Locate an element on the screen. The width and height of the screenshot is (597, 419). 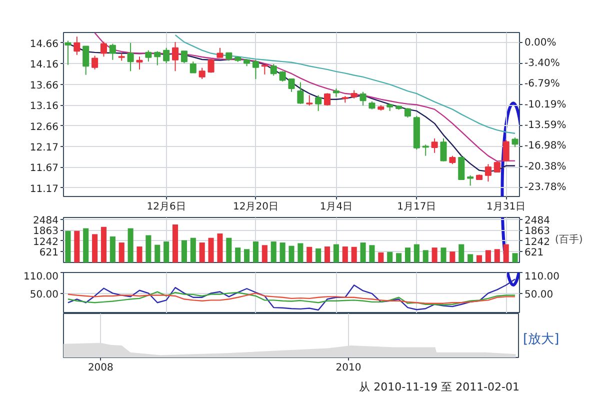
y2-tick-label: -20.38% is located at coordinates (545, 166).